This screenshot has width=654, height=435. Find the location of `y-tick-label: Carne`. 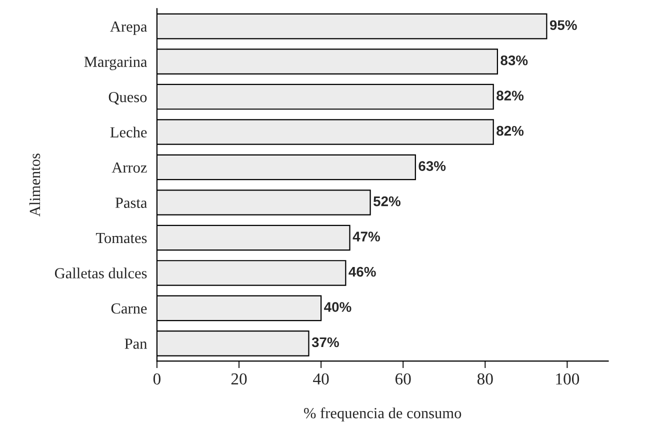

y-tick-label: Carne is located at coordinates (129, 308).